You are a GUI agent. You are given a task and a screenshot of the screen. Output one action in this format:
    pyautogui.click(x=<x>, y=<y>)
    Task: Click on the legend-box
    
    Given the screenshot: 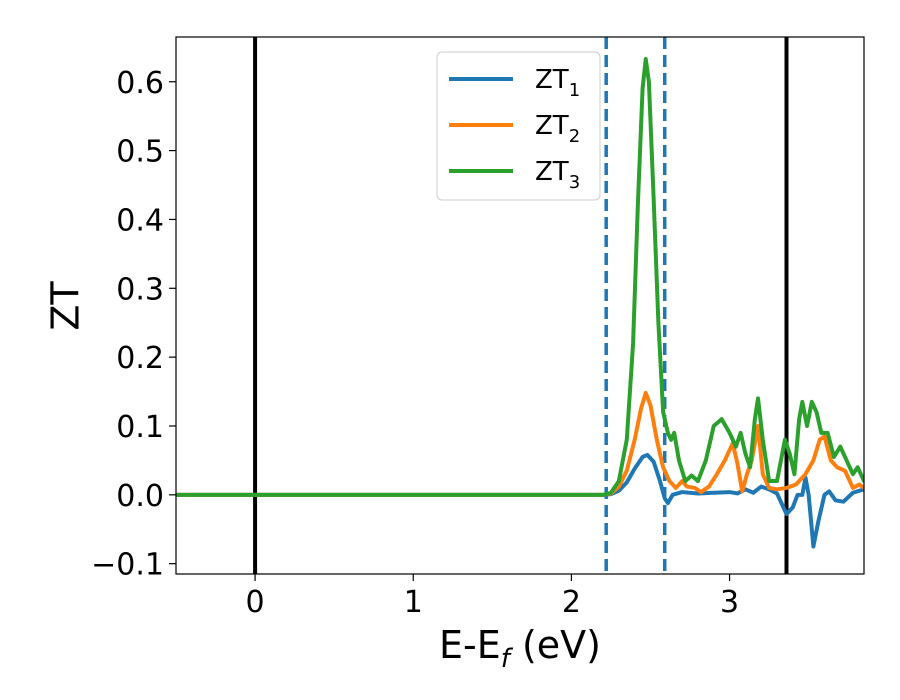 What is the action you would take?
    pyautogui.click(x=518, y=126)
    